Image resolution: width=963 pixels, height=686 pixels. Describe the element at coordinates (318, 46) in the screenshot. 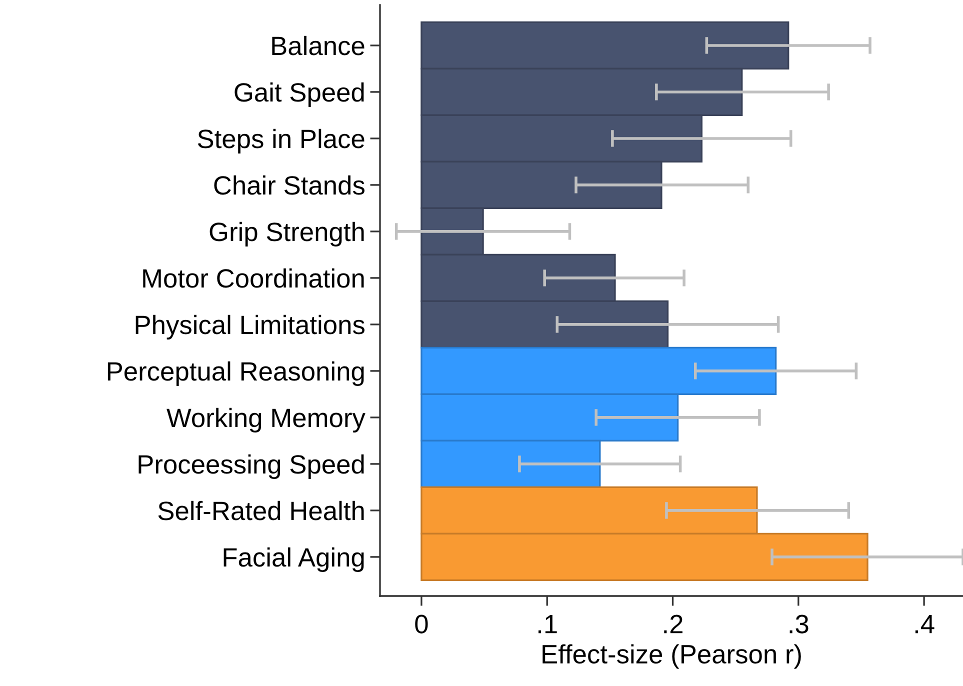

I see `y-tick-label: Balance` at that location.